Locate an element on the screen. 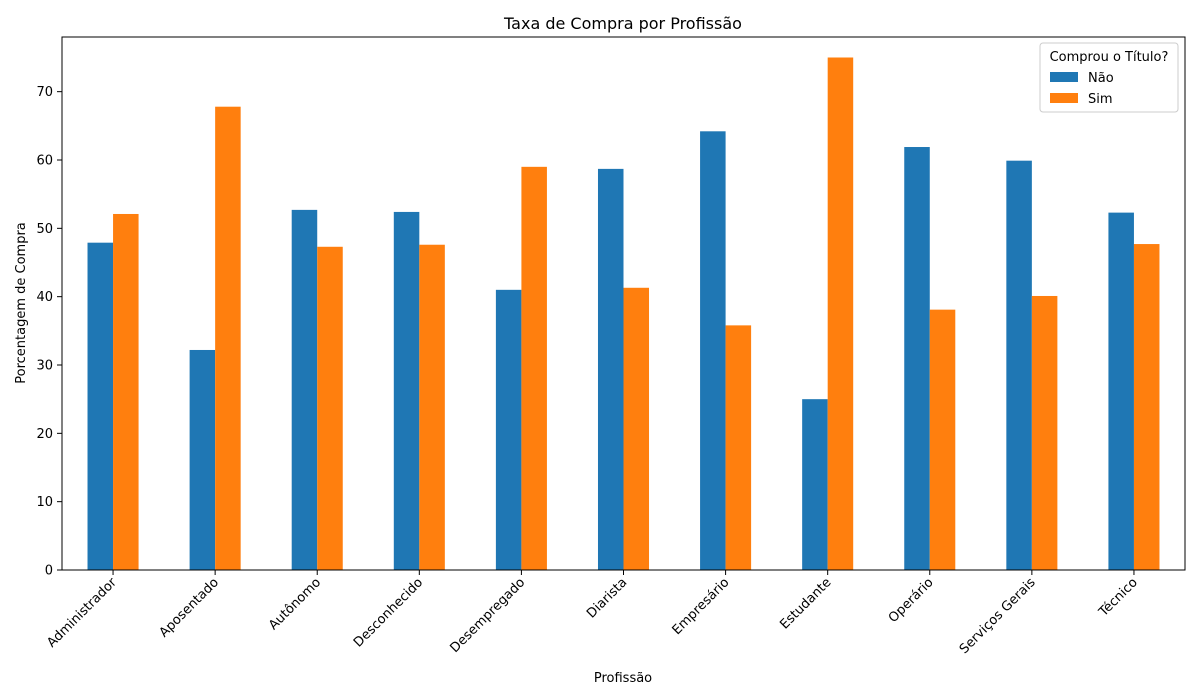  bar-sim-autonomo is located at coordinates (330, 408).